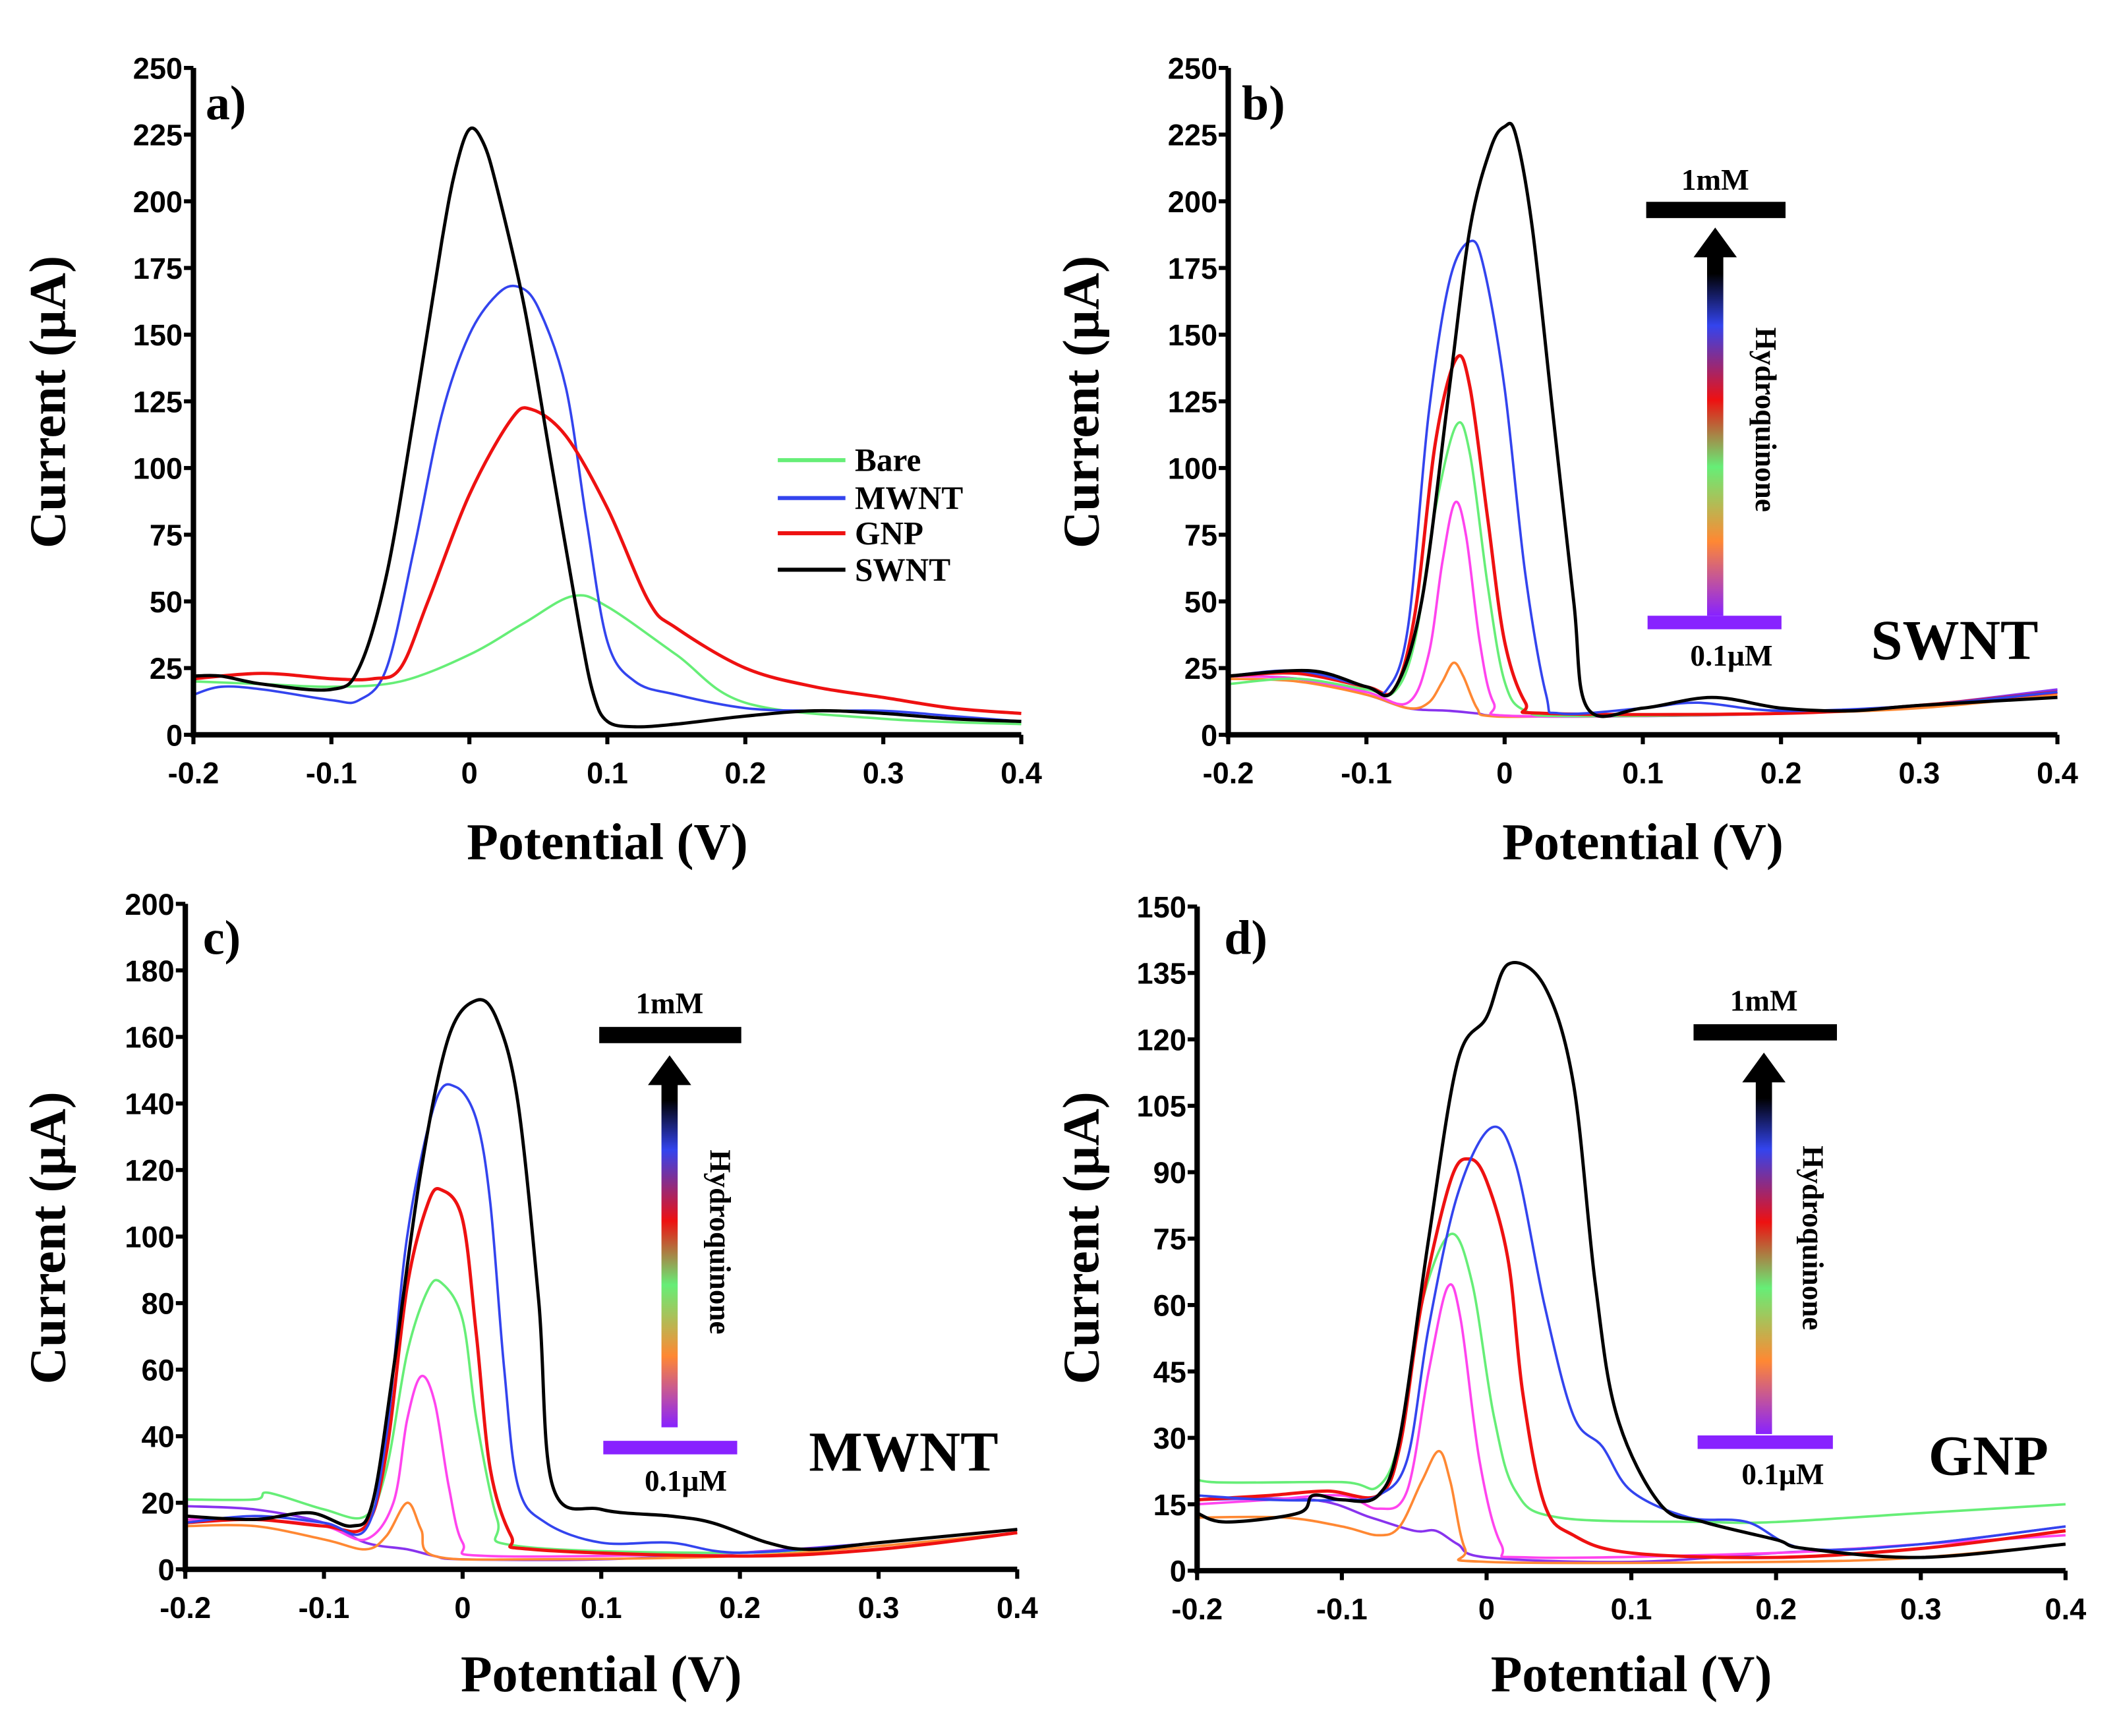 The image size is (2121, 1736). I want to click on electrode-label: MWNT, so click(903, 1451).